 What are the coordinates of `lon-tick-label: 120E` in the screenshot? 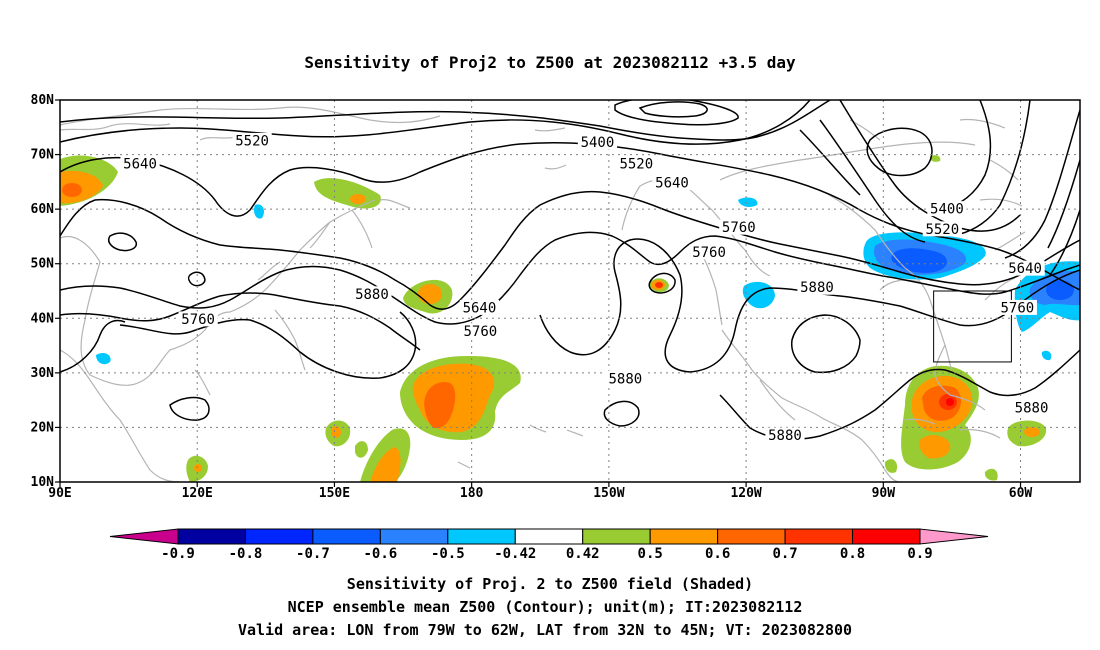 It's located at (197, 493).